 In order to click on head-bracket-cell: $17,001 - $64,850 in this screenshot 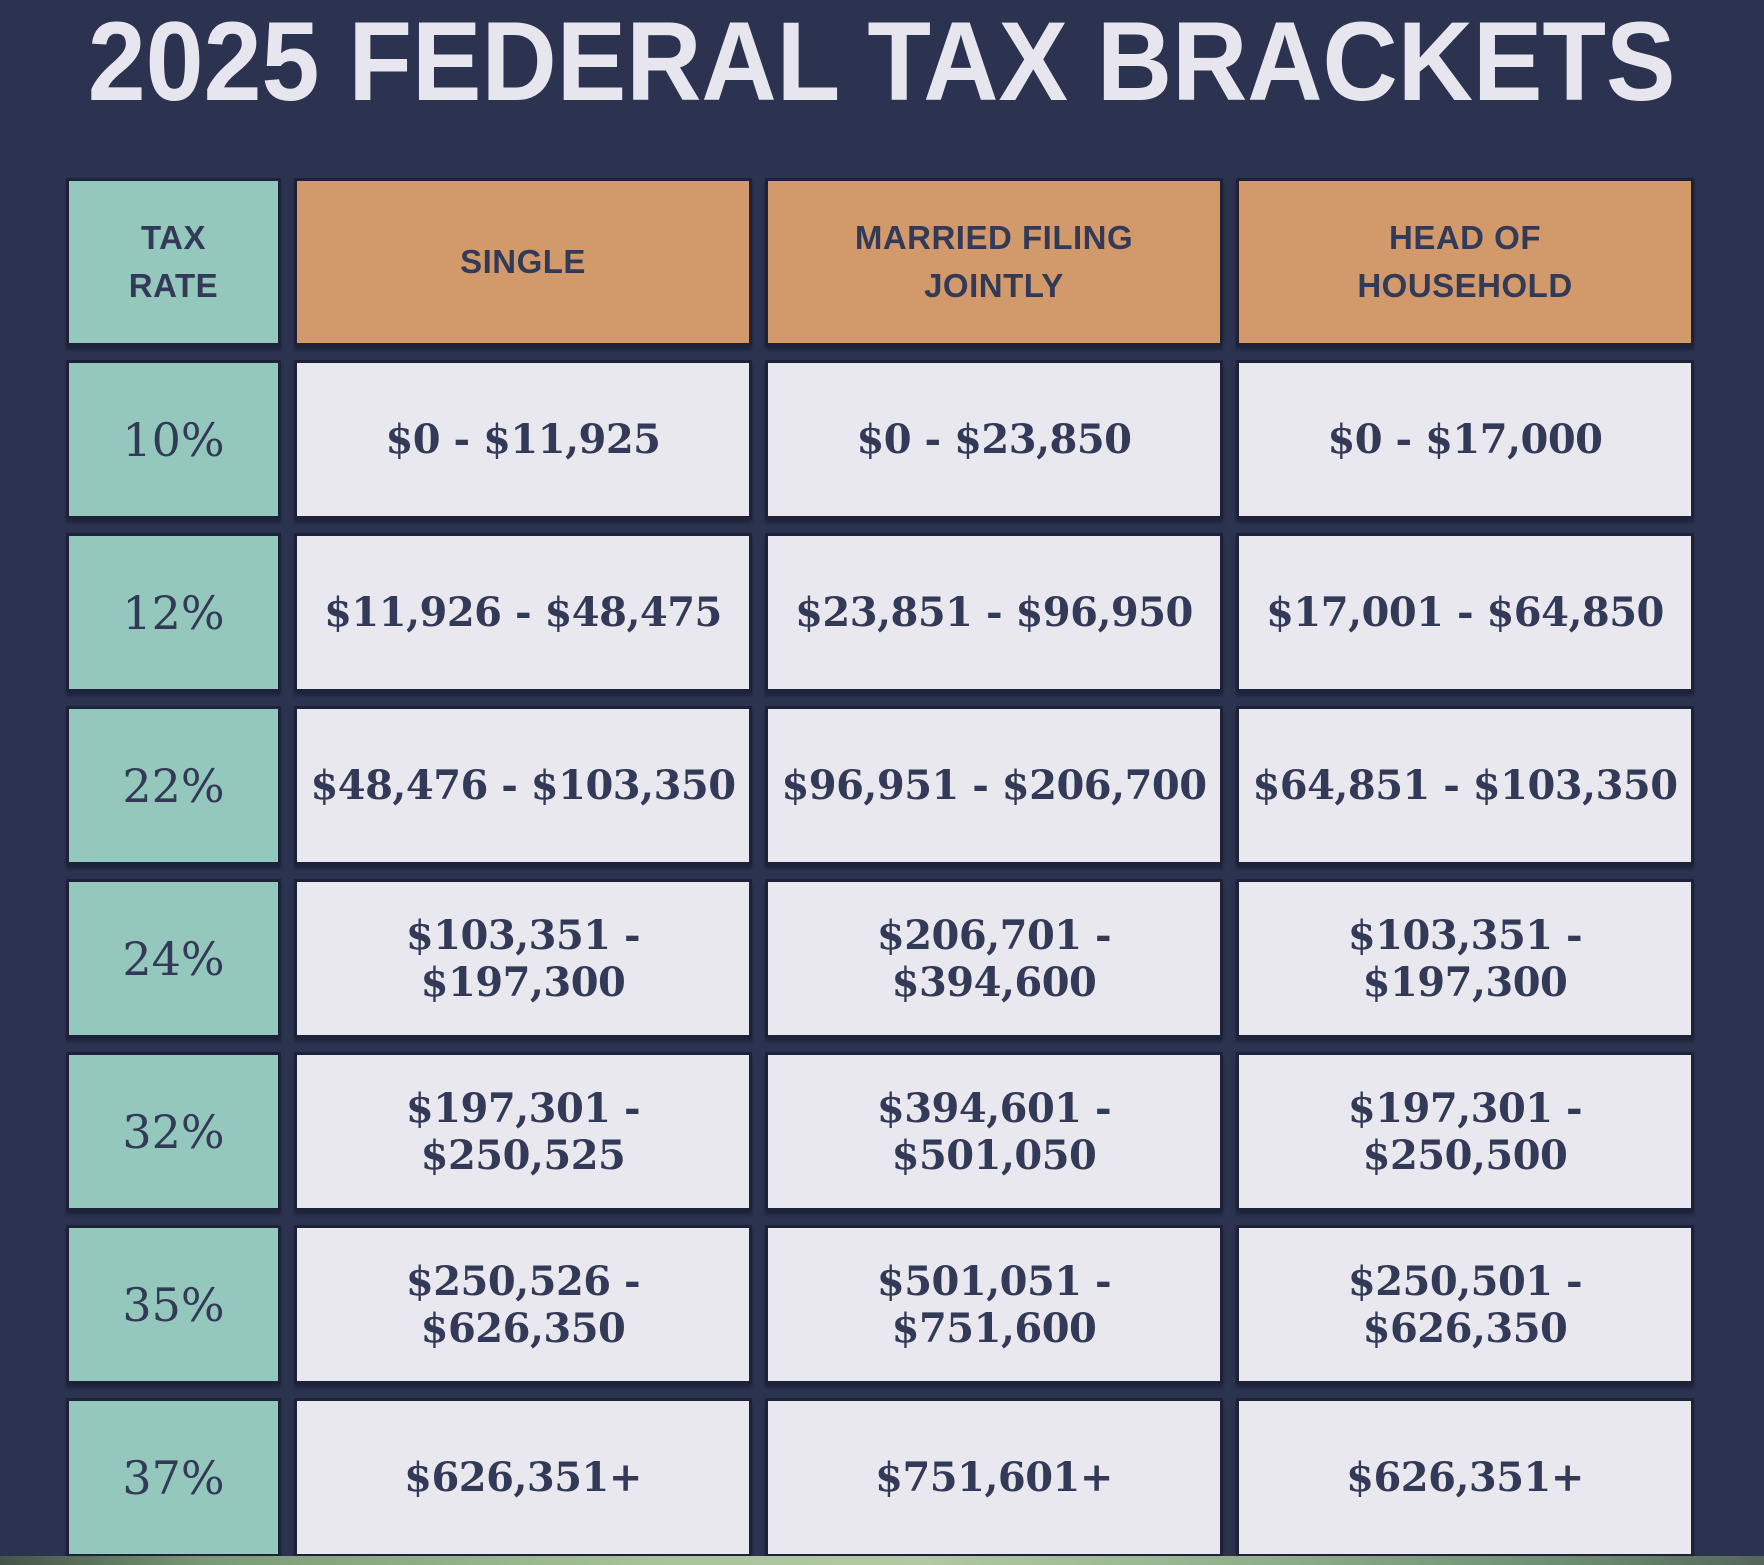, I will do `click(1465, 612)`.